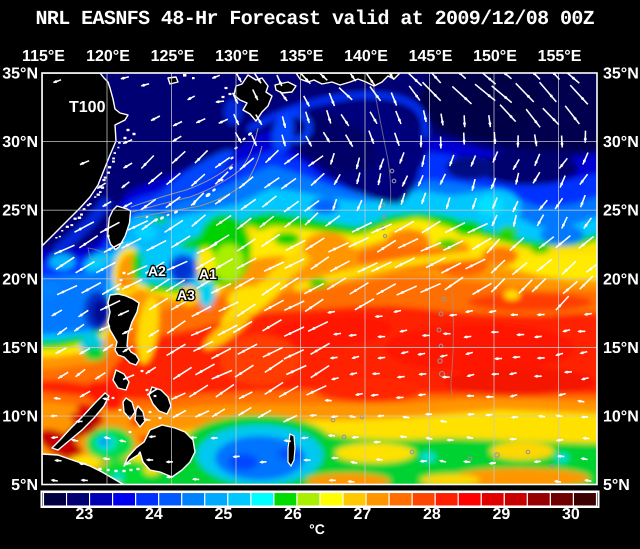  What do you see at coordinates (43, 56) in the screenshot?
I see `svg-text: 115°E` at bounding box center [43, 56].